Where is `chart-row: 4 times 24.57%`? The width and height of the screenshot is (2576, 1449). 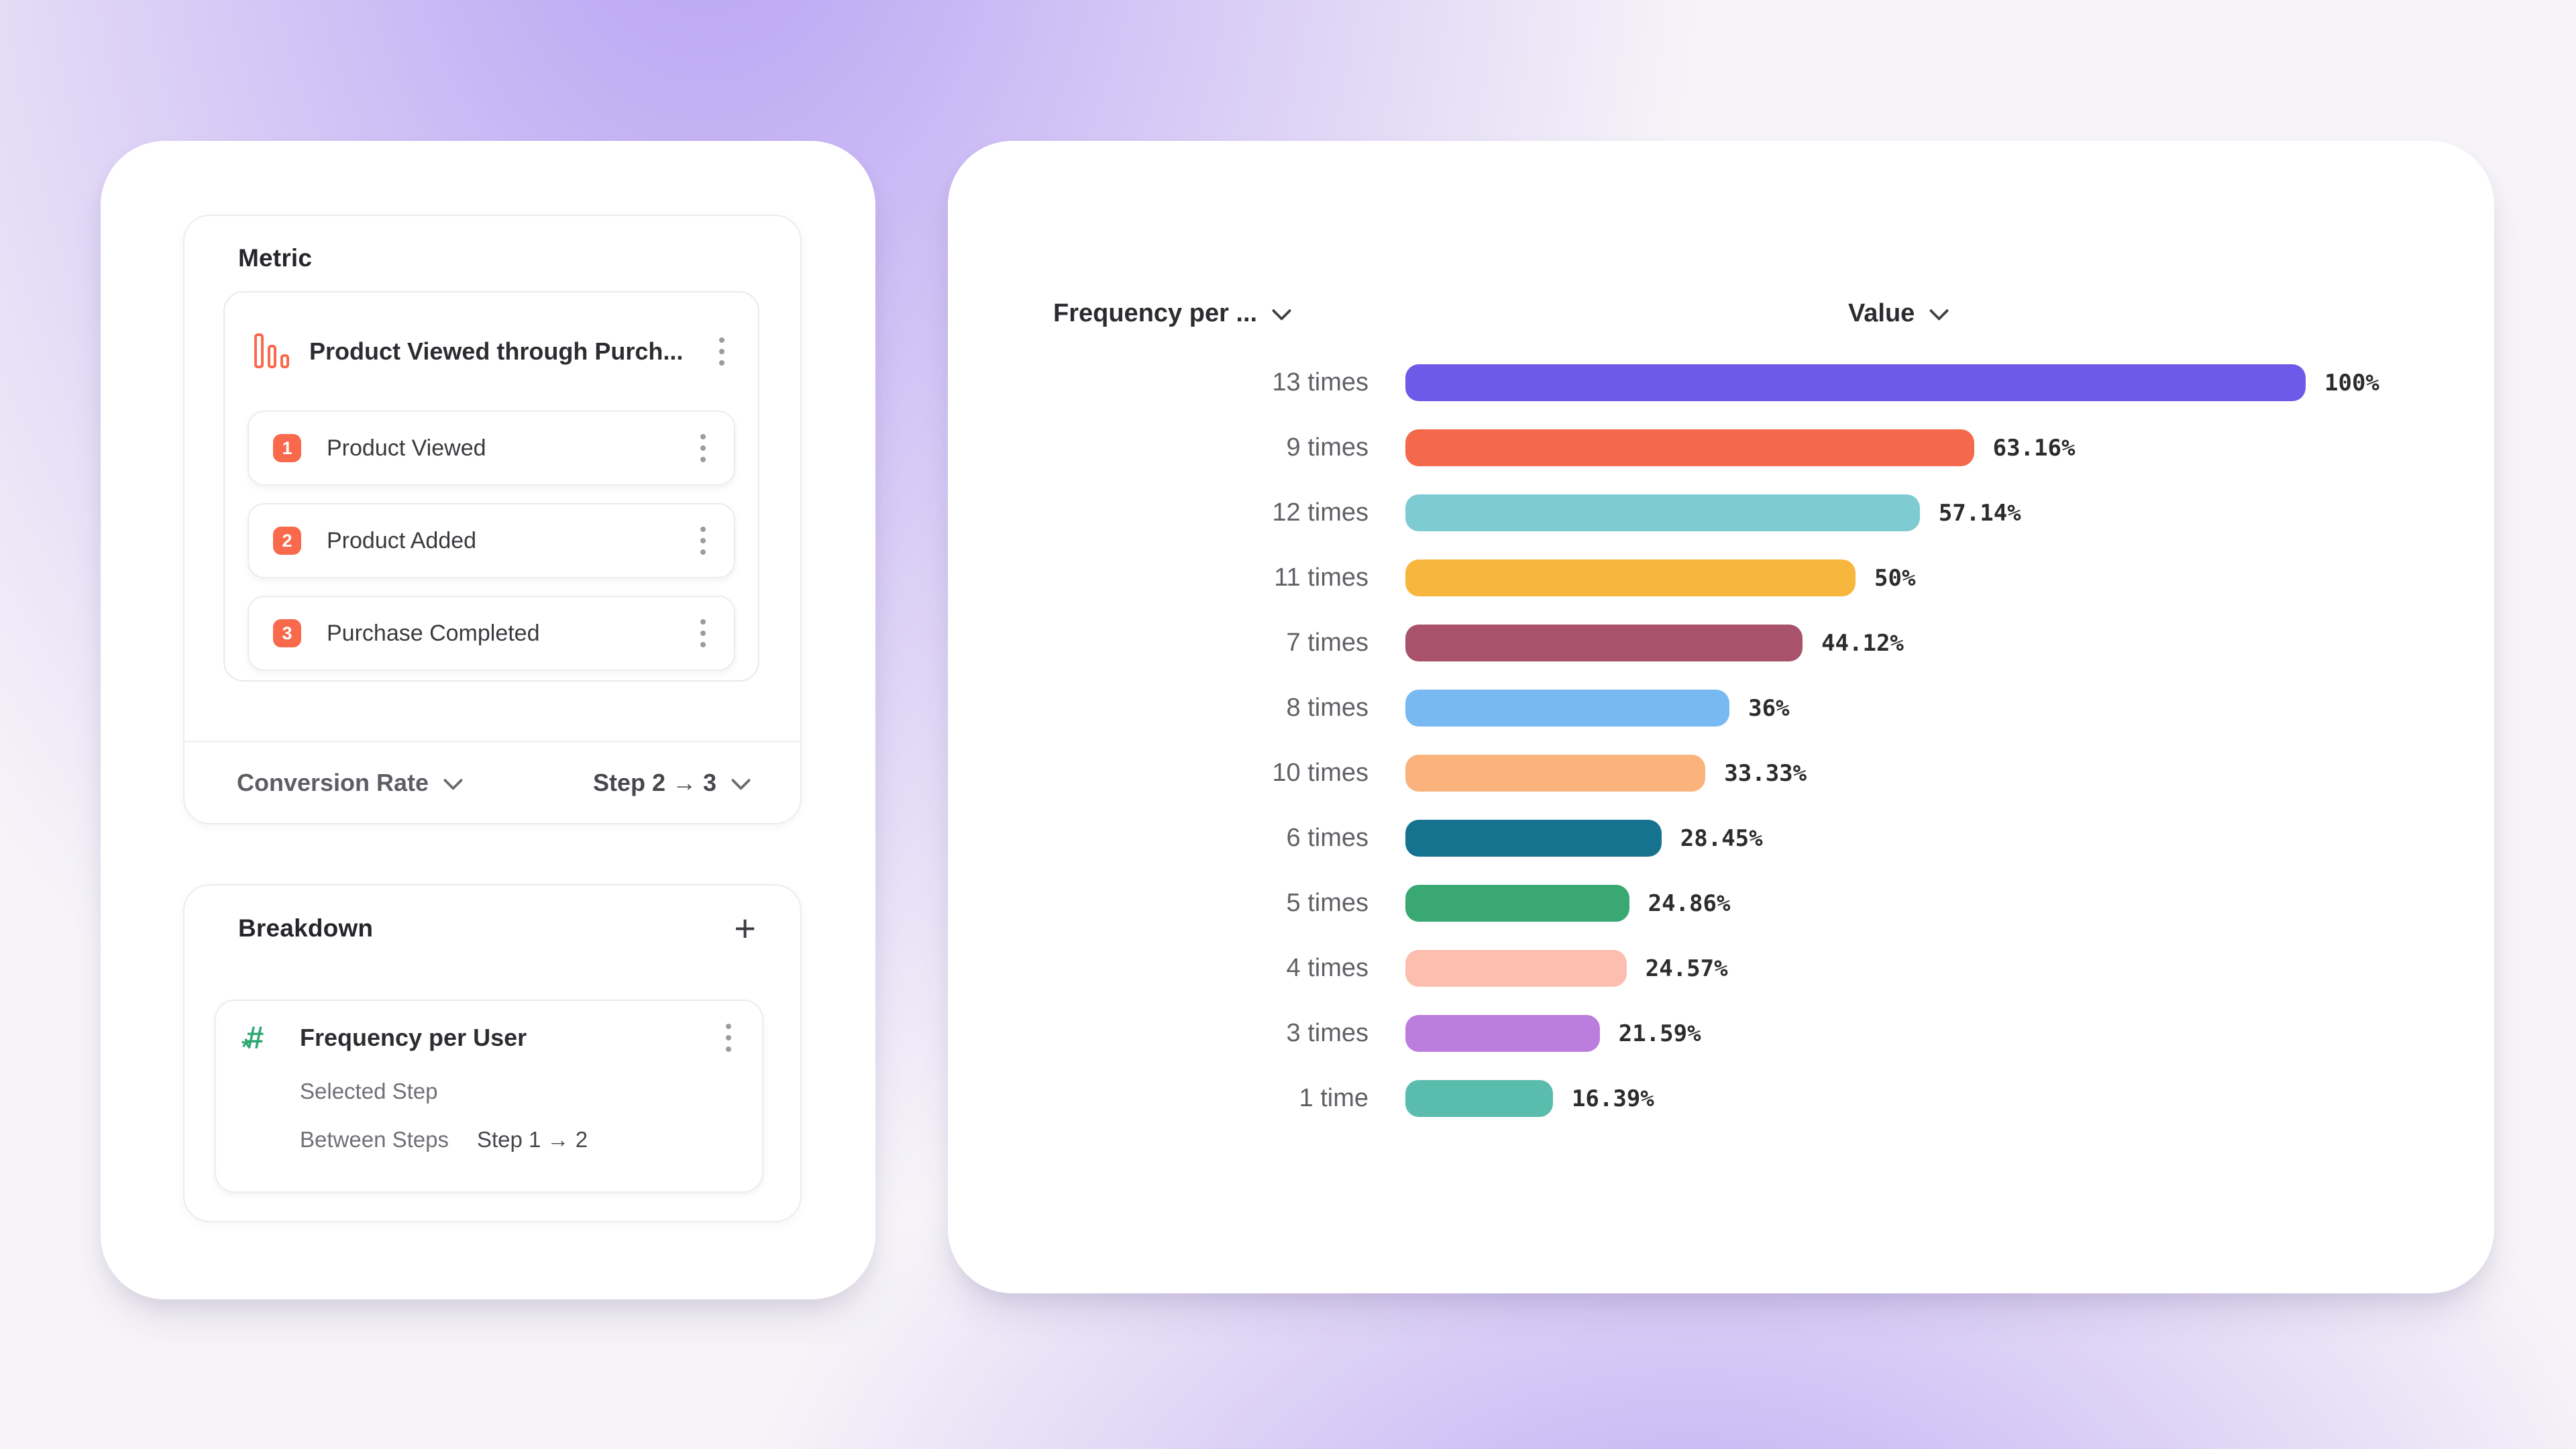
chart-row: 4 times 24.57% is located at coordinates (1721, 968).